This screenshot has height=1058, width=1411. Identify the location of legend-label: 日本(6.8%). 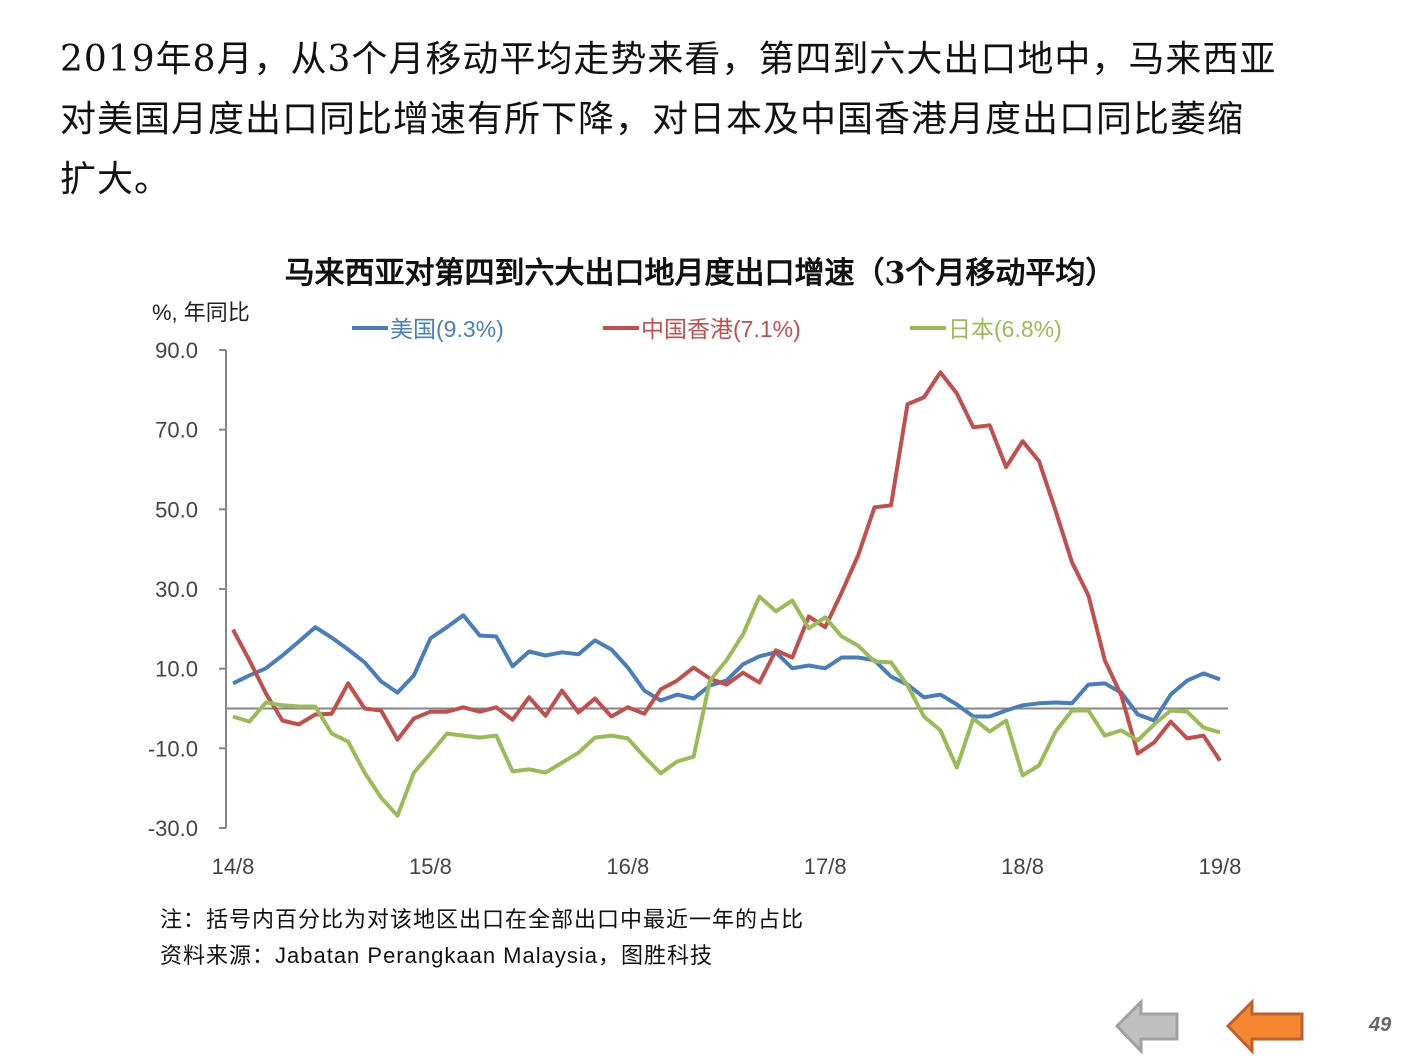
(1005, 329).